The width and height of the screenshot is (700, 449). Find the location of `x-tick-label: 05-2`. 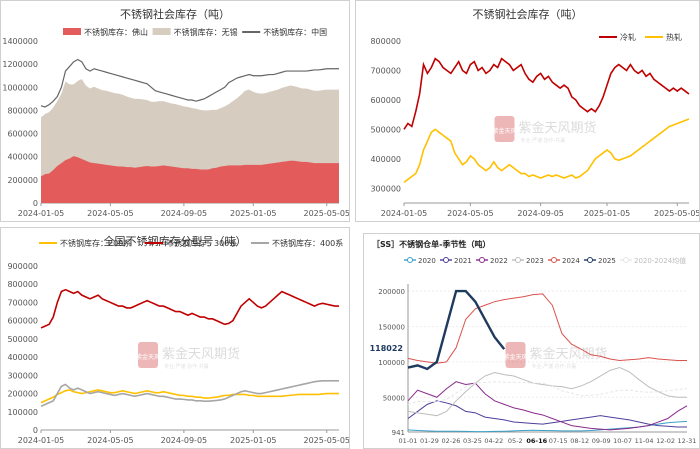

x-tick-label: 05-2 is located at coordinates (515, 441).